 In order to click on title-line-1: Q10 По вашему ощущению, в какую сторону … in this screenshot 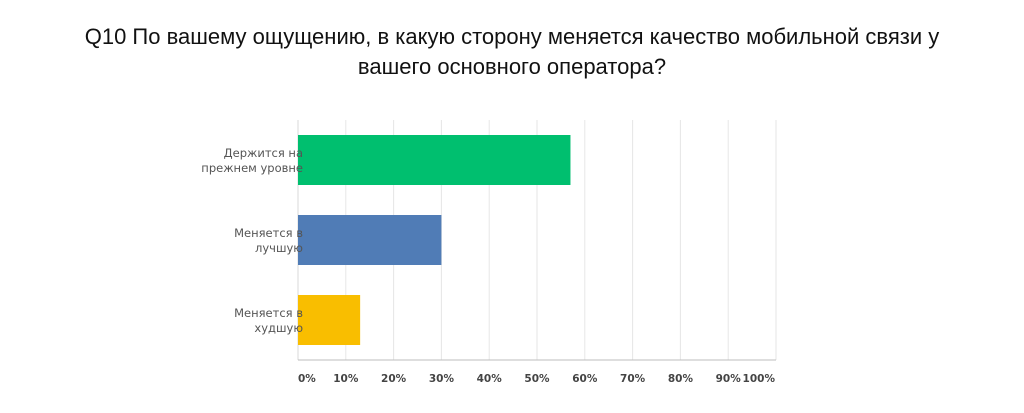, I will do `click(512, 36)`.